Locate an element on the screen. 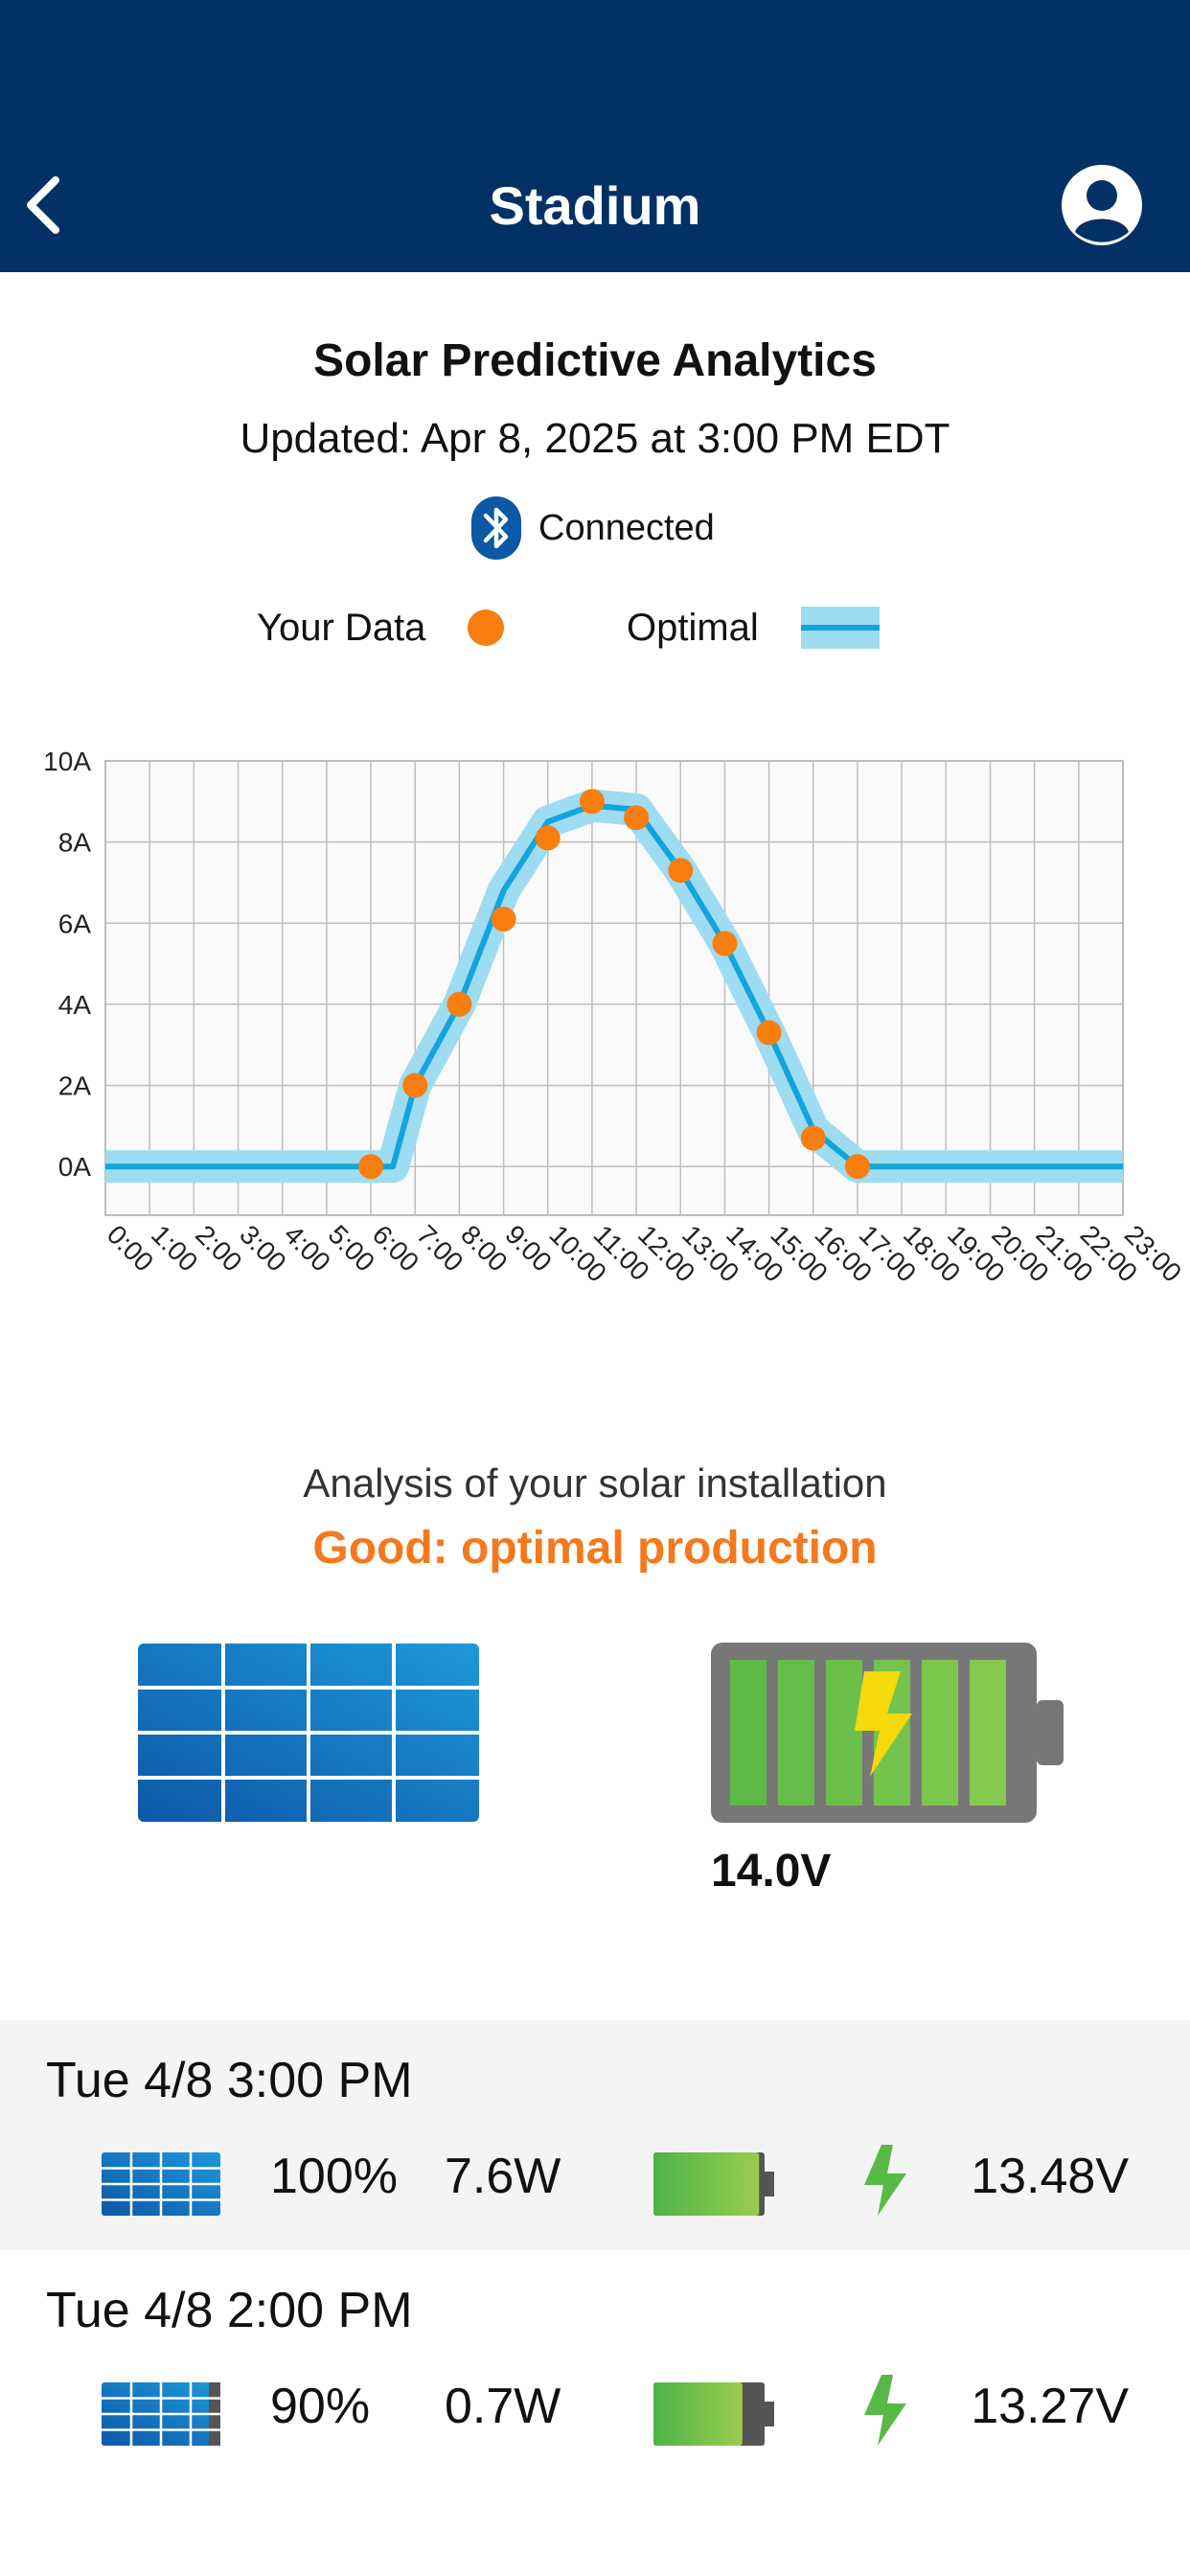 The height and width of the screenshot is (2576, 1190). panel-percent: 90% is located at coordinates (320, 2406).